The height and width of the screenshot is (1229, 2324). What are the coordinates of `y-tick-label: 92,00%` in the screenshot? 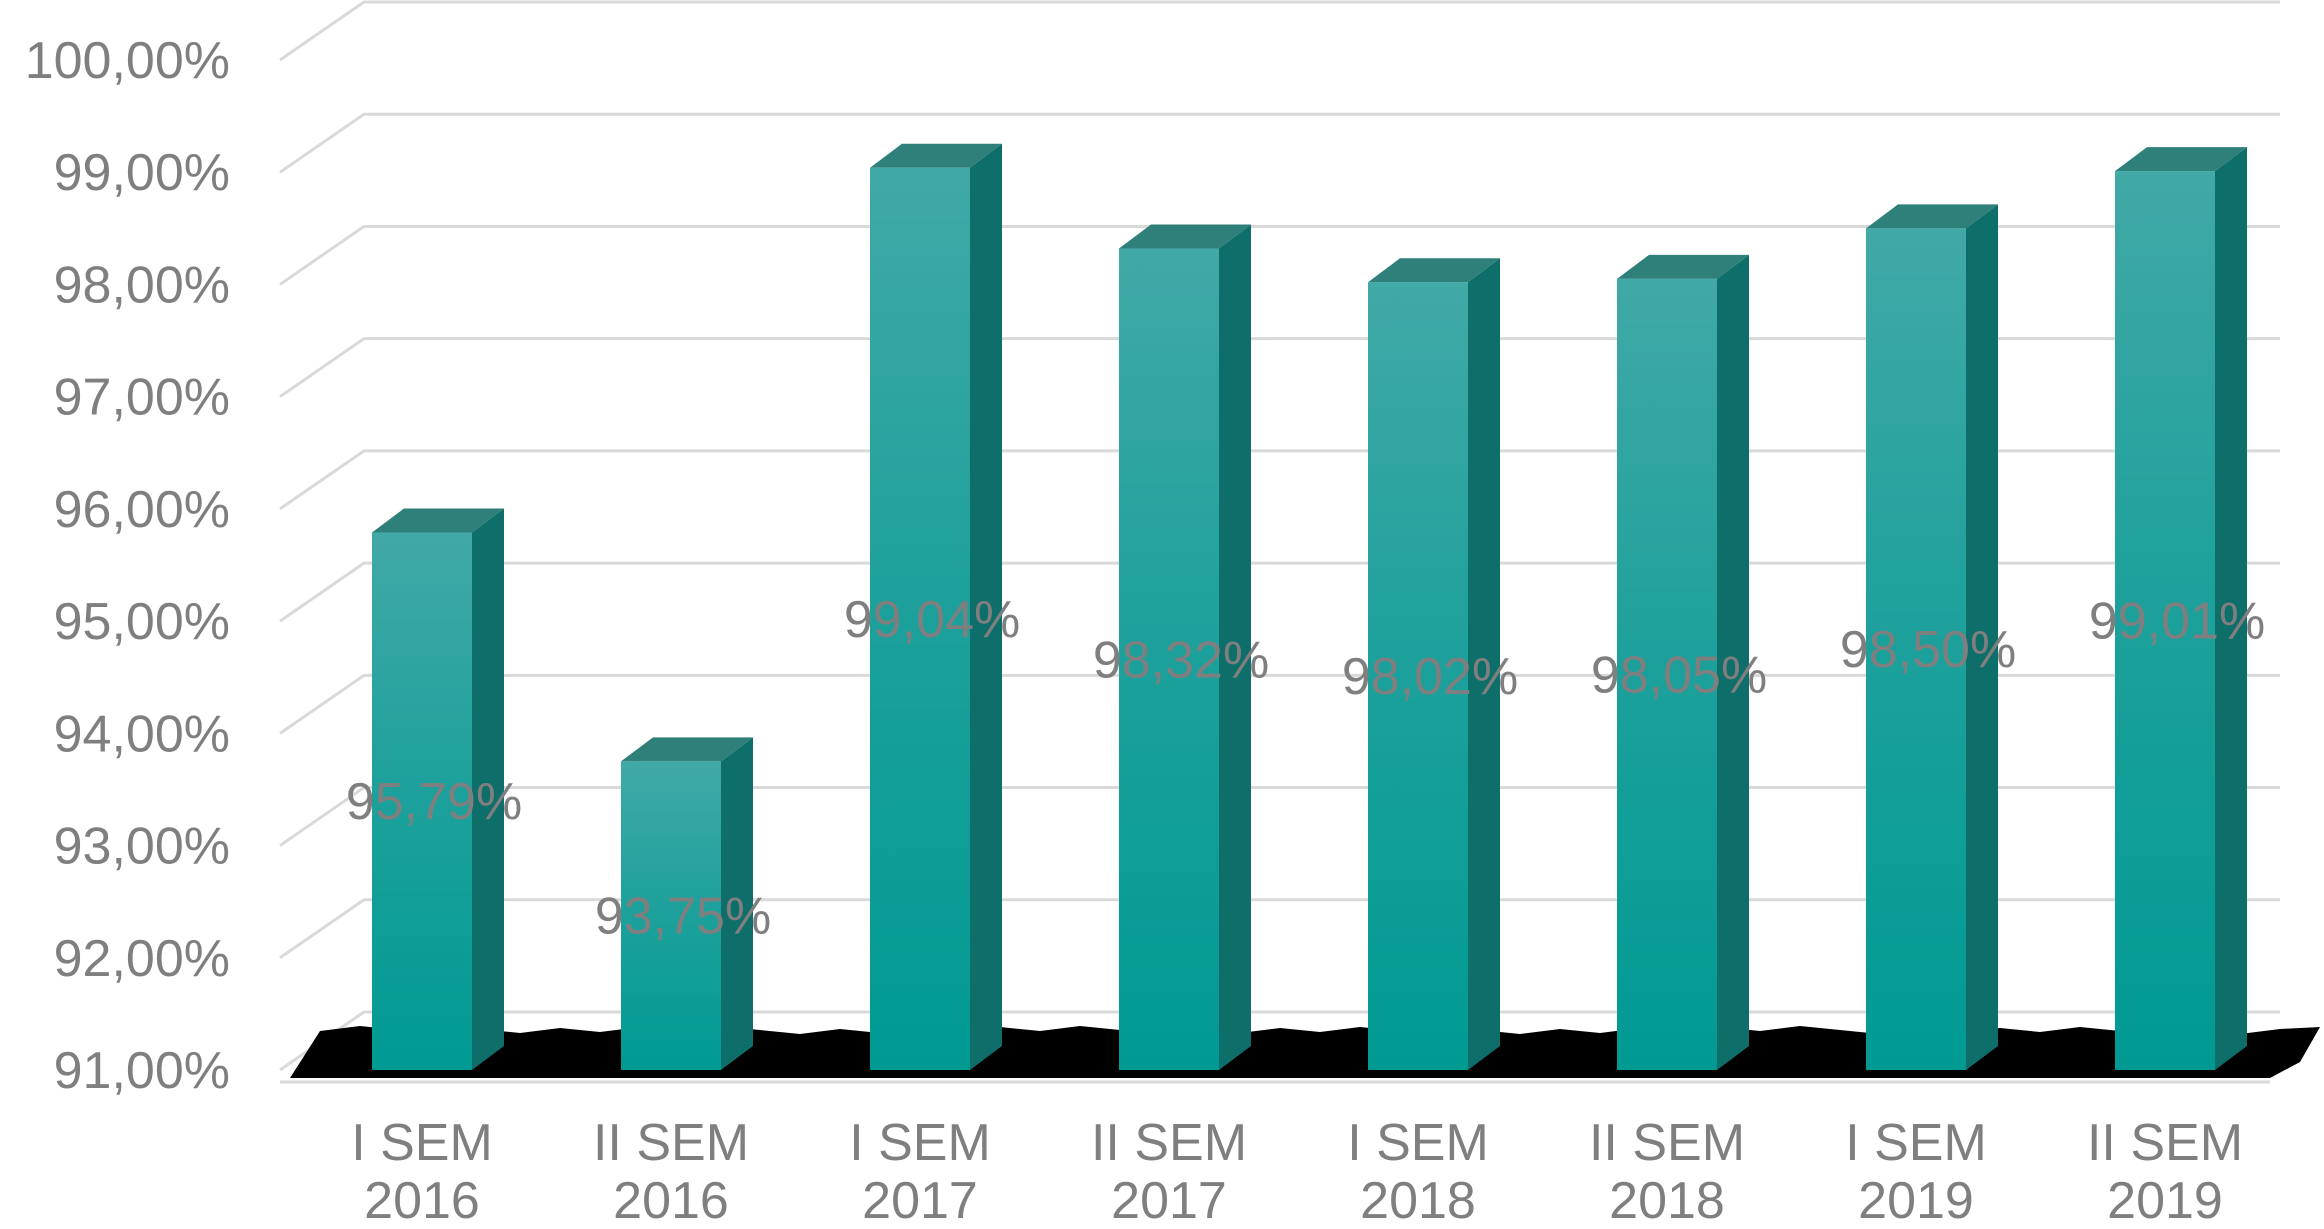 It's located at (142, 959).